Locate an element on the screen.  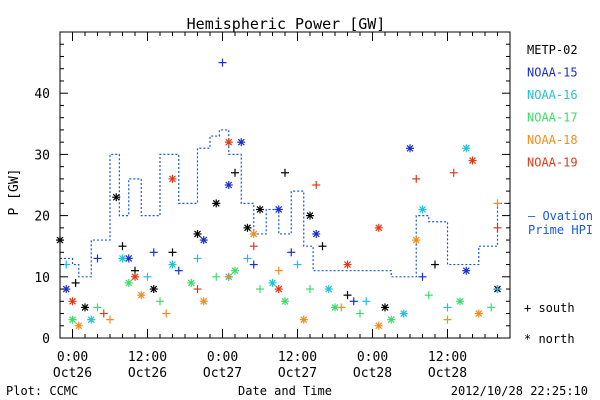
x-tick-label-date: Oct27 is located at coordinates (297, 373).